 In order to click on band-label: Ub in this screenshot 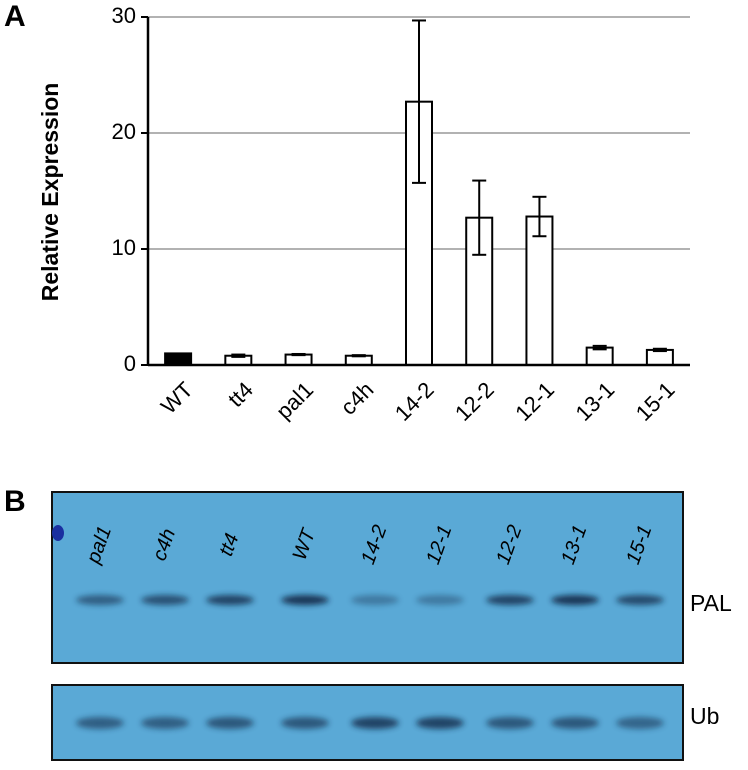, I will do `click(704, 716)`.